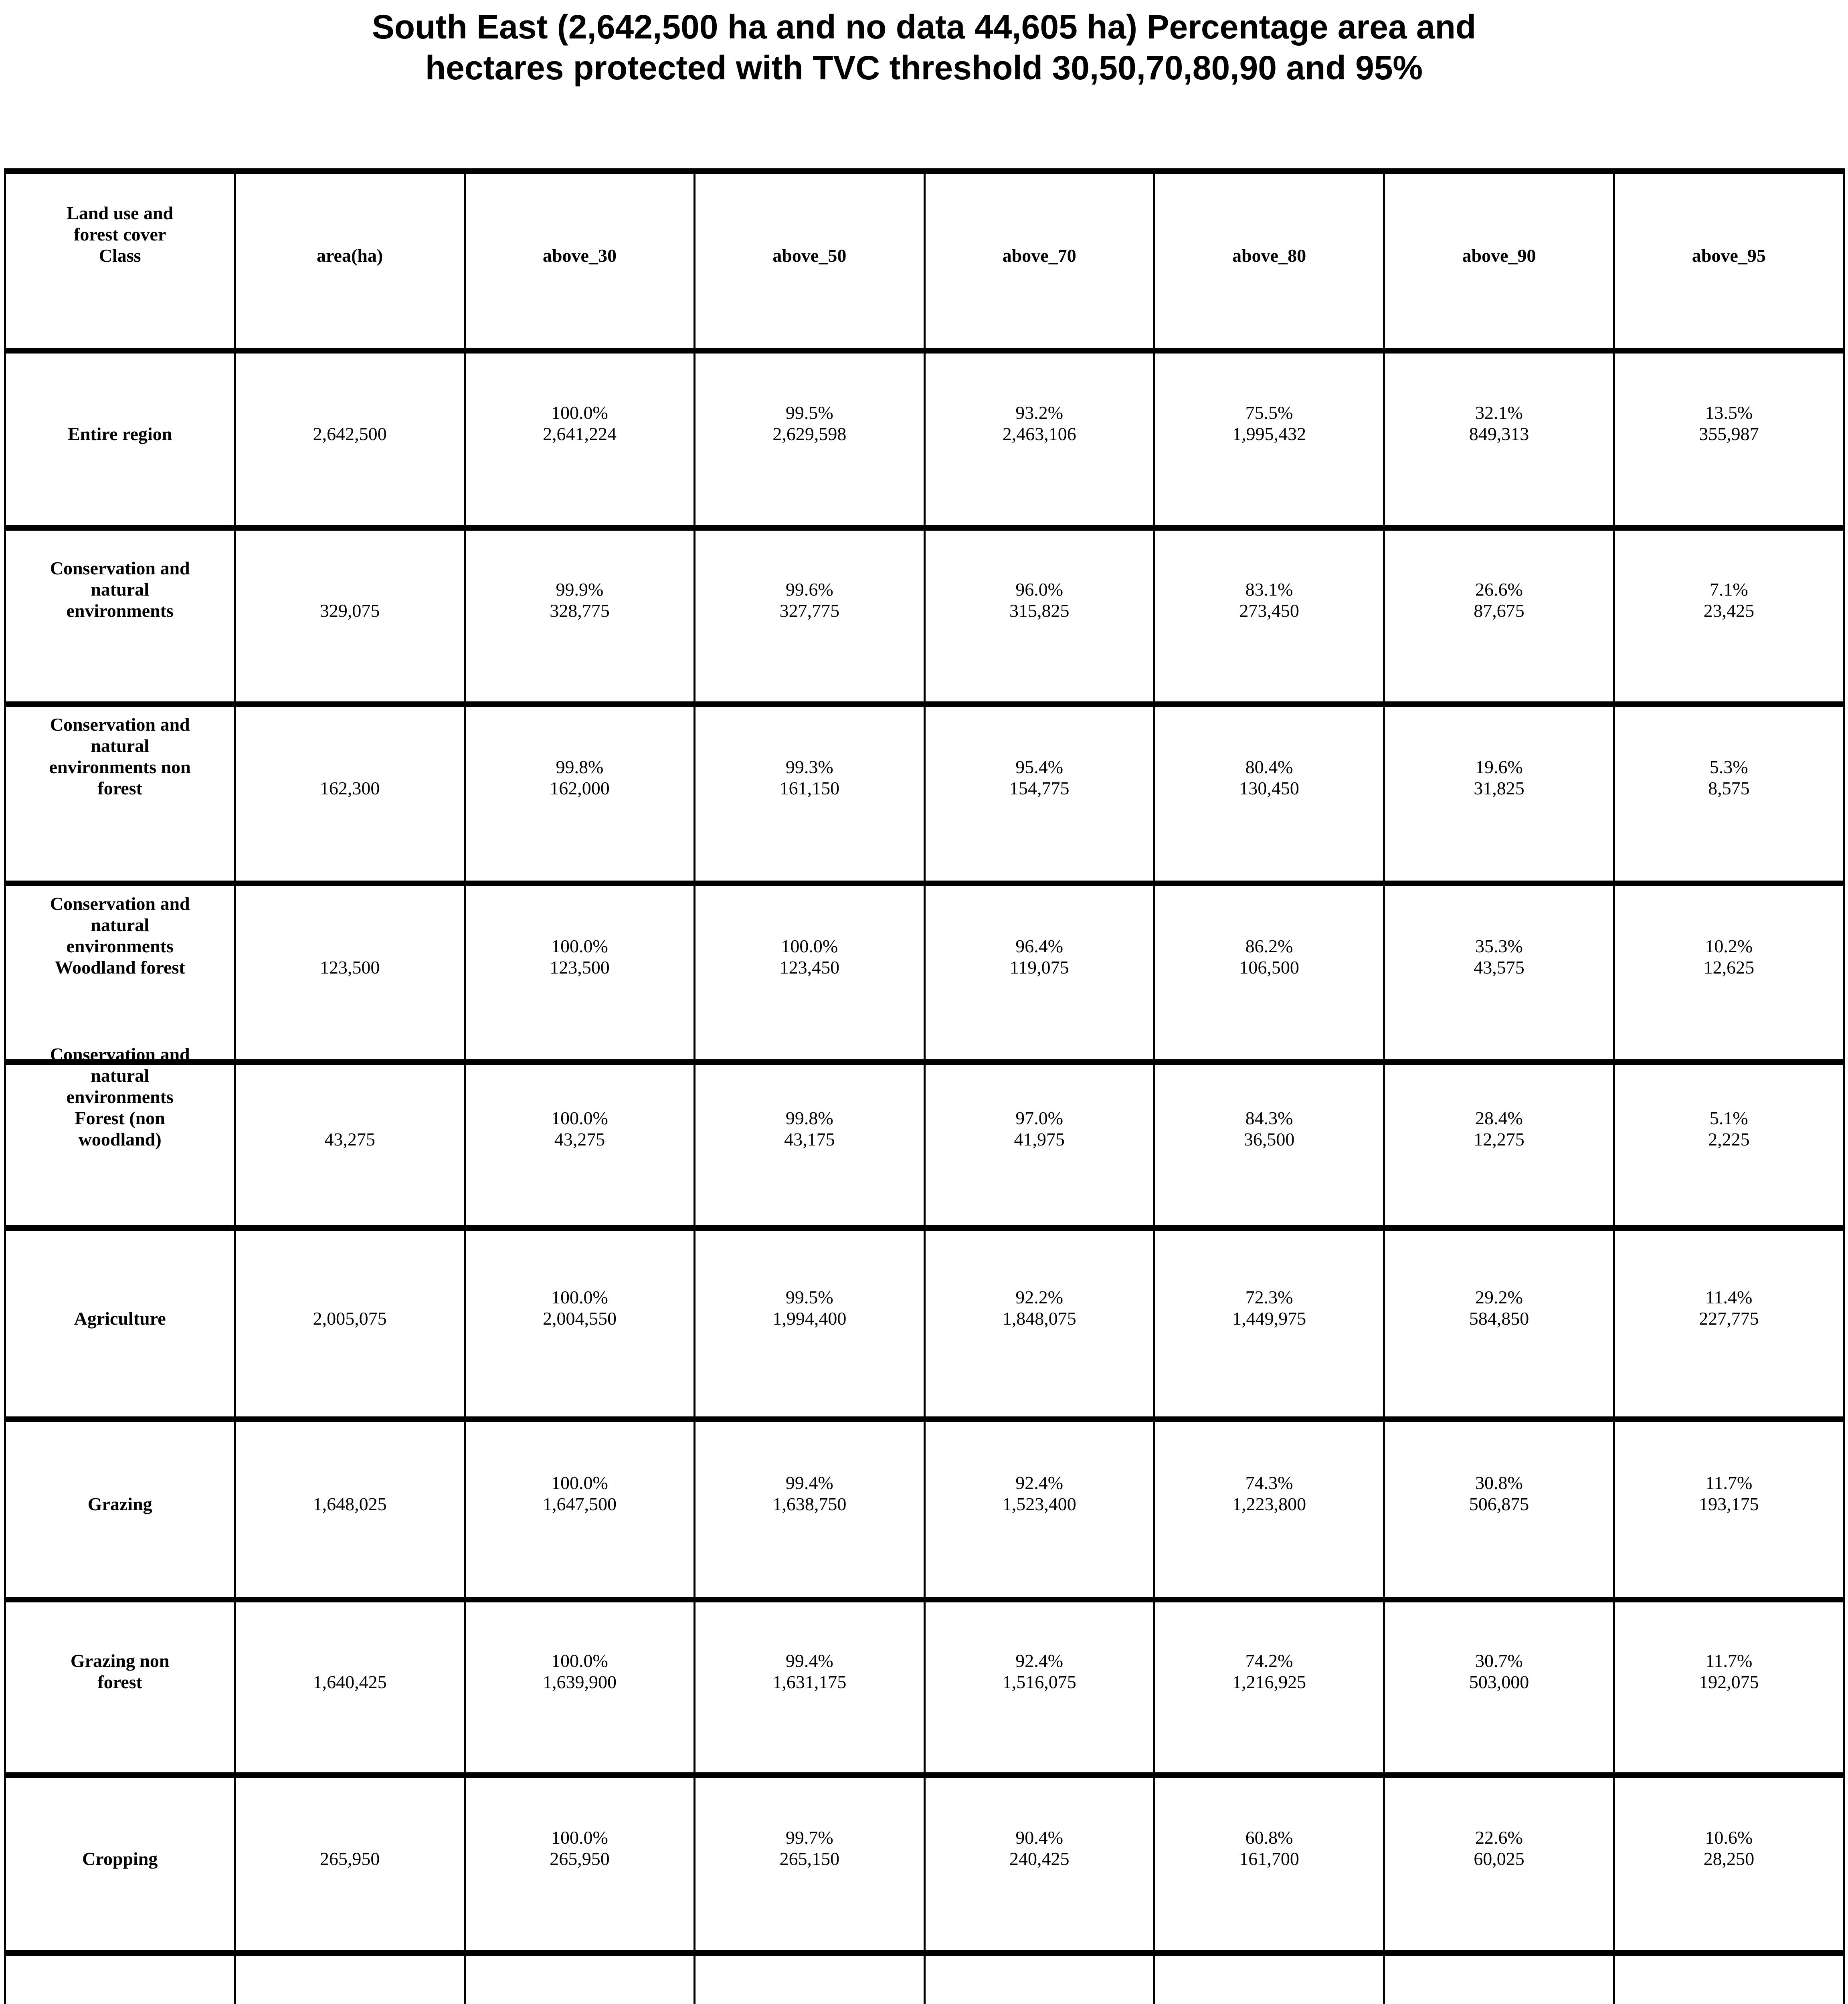 This screenshot has width=1848, height=2004. Describe the element at coordinates (1269, 1483) in the screenshot. I see `percent-value: 74.3%` at that location.